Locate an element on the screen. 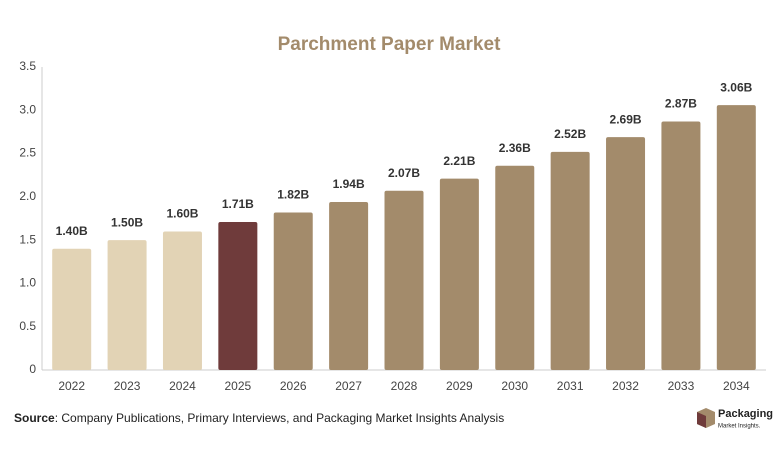 This screenshot has height=457, width=782. x-tick-label: 2028 is located at coordinates (404, 386).